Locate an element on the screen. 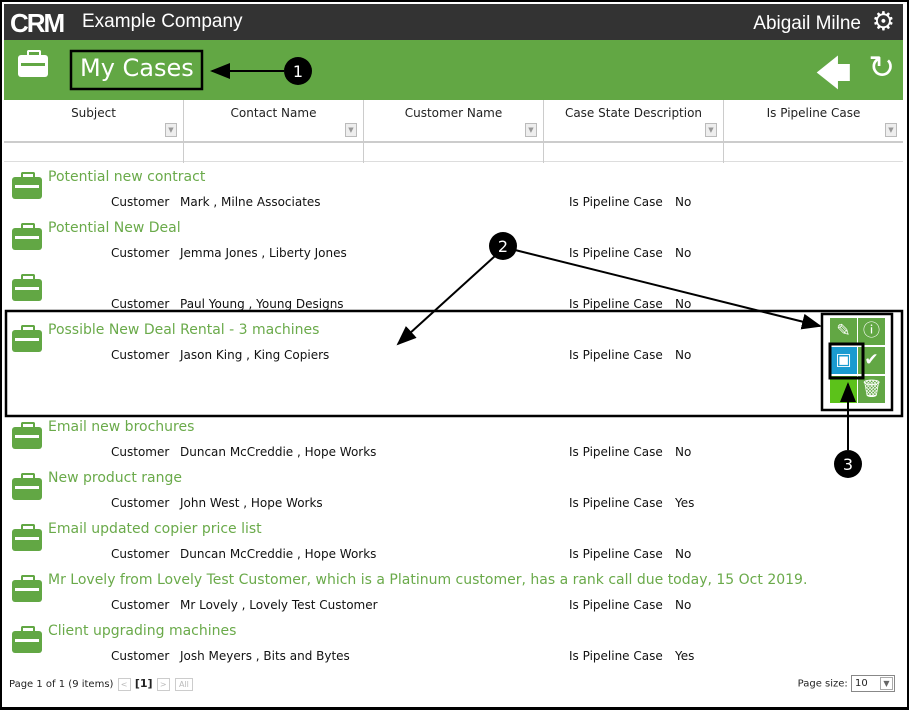  calendar-icon: ▣ is located at coordinates (843, 360).